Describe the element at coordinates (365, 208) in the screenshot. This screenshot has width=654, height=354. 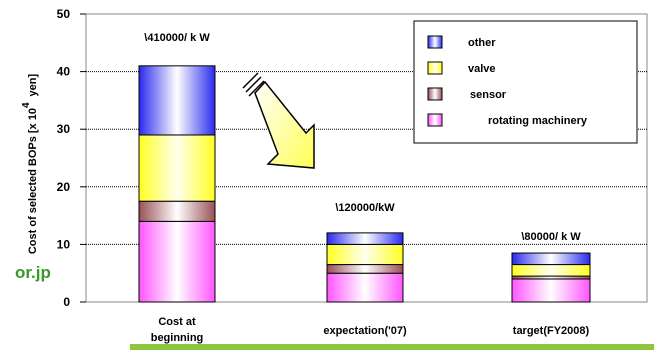
I see `bar-total-annotation: \120000/kW` at that location.